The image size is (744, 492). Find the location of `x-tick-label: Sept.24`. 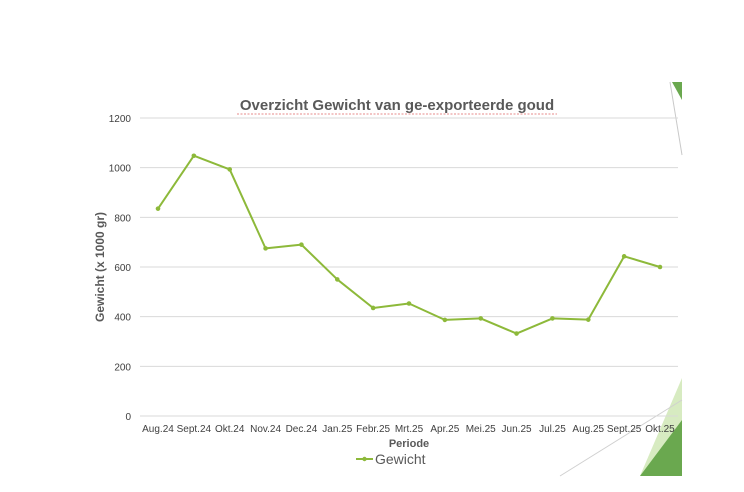

x-tick-label: Sept.24 is located at coordinates (194, 429).